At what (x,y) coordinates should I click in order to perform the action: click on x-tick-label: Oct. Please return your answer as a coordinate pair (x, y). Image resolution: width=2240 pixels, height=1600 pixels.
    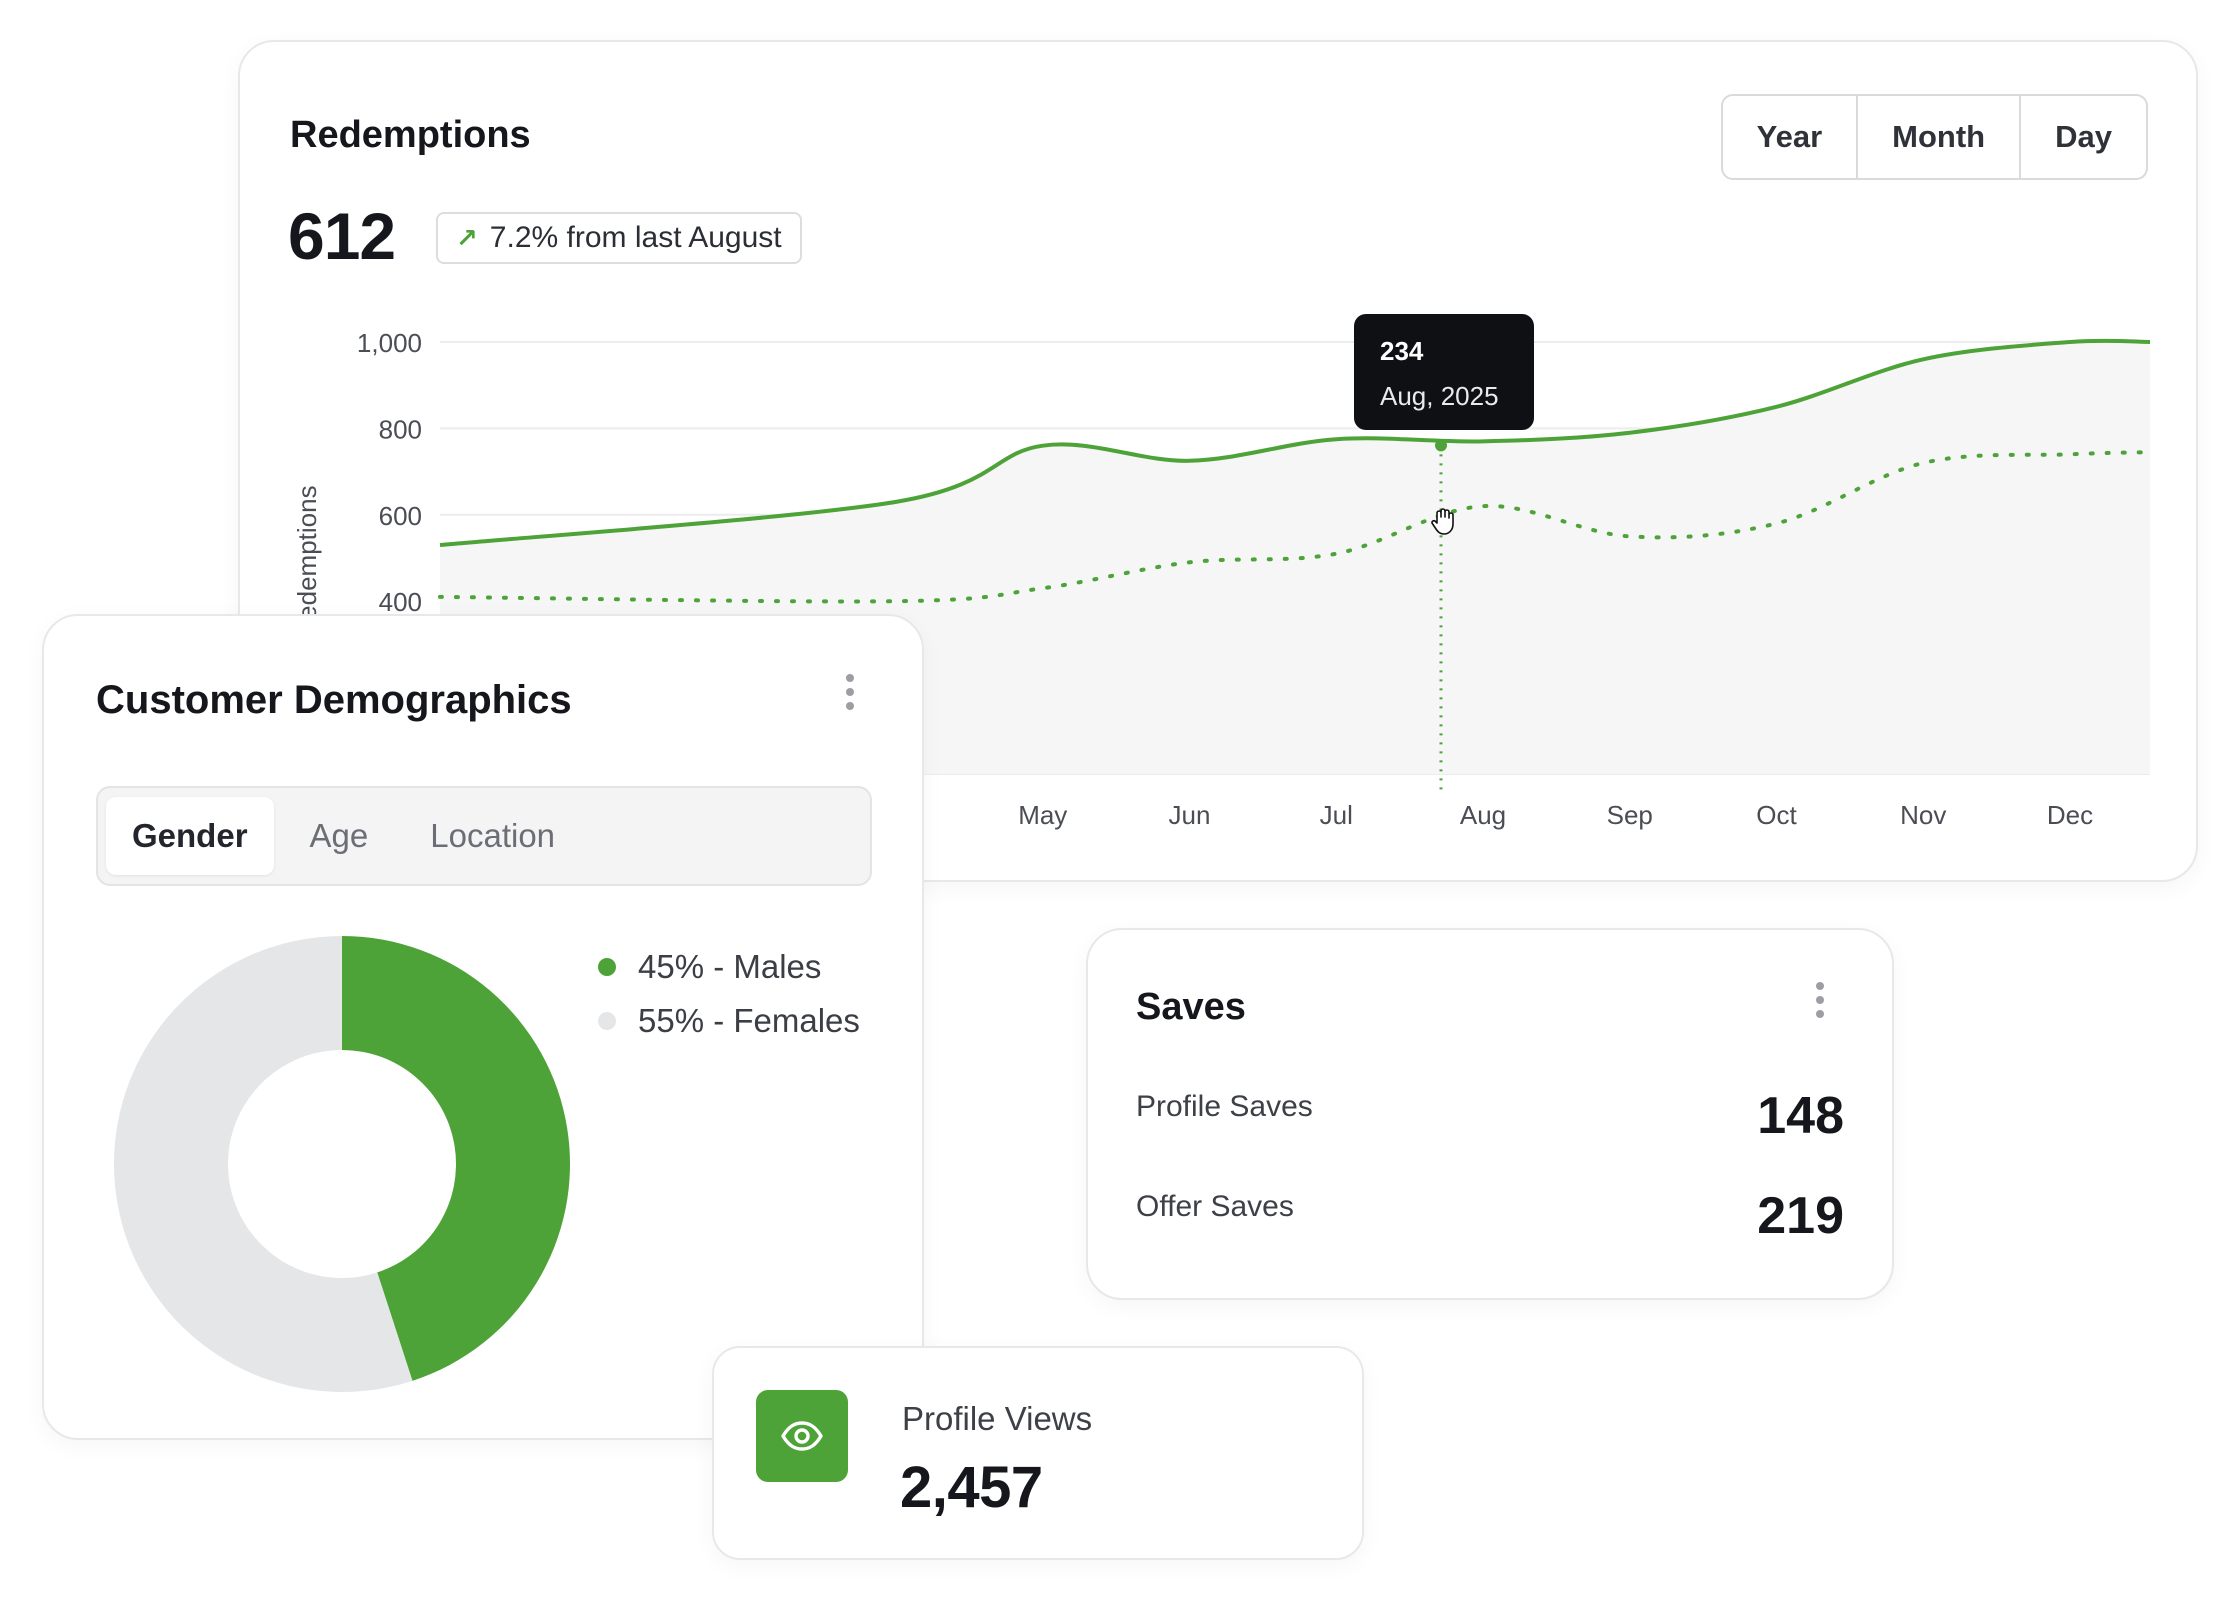
    Looking at the image, I should click on (1776, 815).